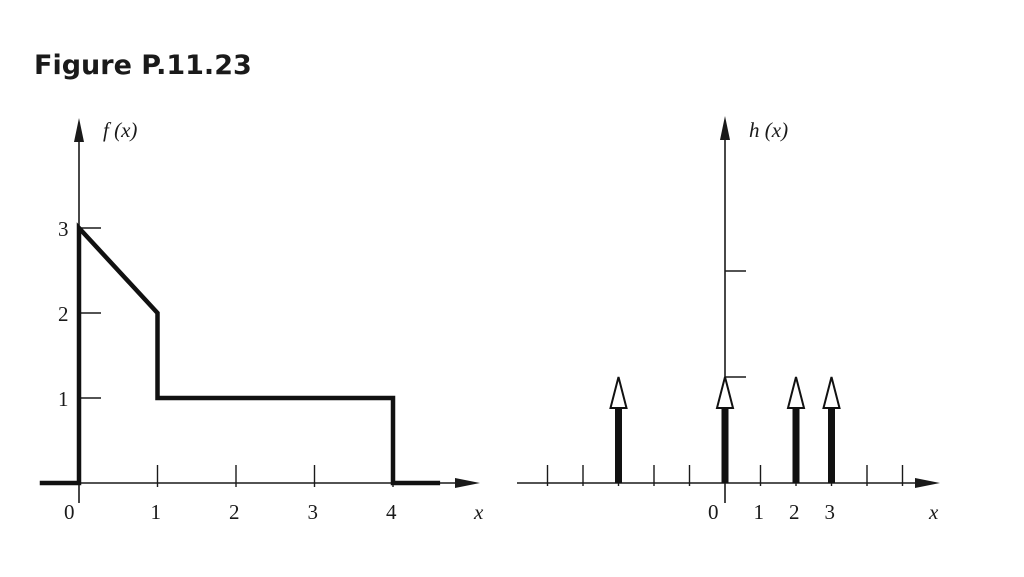 The height and width of the screenshot is (577, 1024). I want to click on h-x-axis-label: x, so click(933, 512).